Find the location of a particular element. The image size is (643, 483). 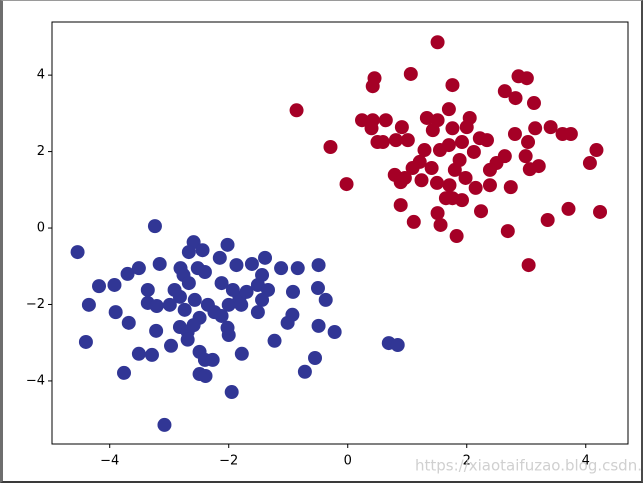

x-tick-label: 2 is located at coordinates (467, 461).